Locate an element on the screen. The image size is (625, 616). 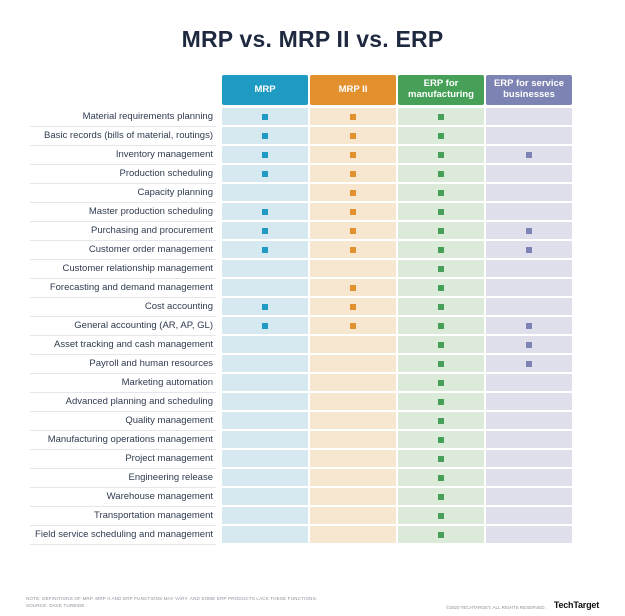
page-title: MRP vs. MRP II vs. ERP is located at coordinates (312, 39).